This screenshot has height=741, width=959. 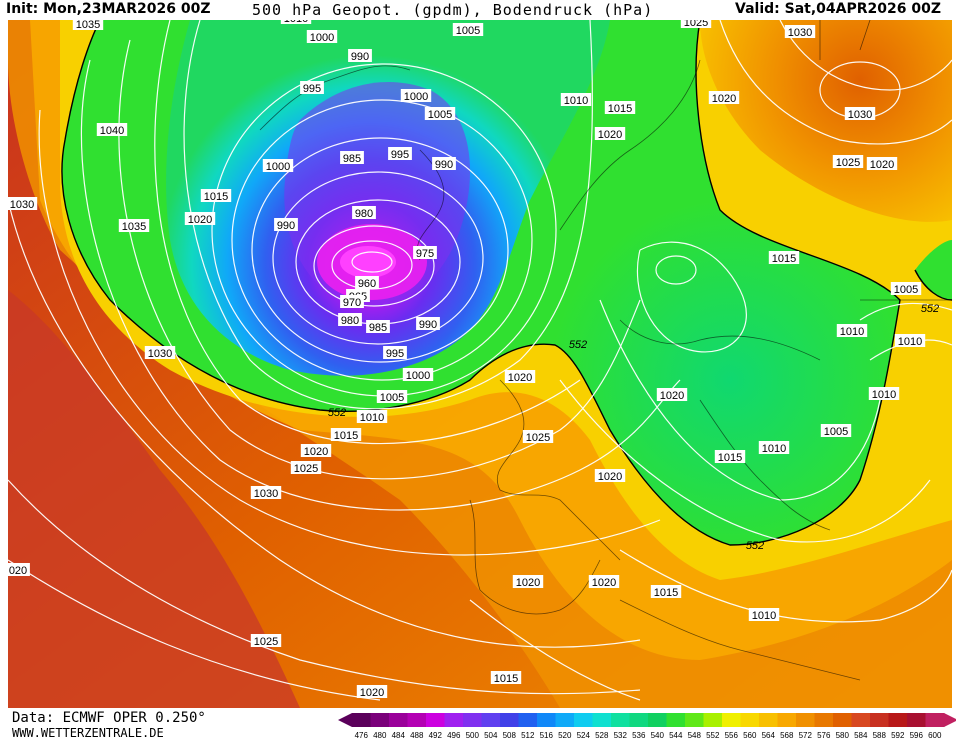 What do you see at coordinates (750, 735) in the screenshot?
I see `scale-label: 560` at bounding box center [750, 735].